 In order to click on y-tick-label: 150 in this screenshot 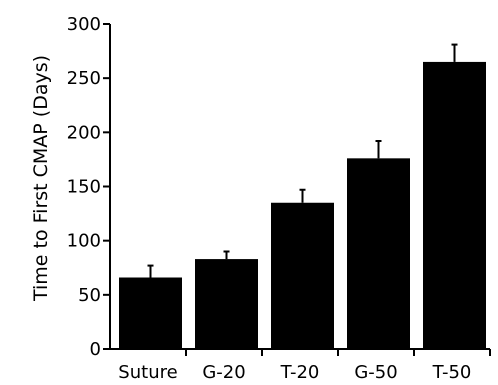, I will do `click(84, 187)`.